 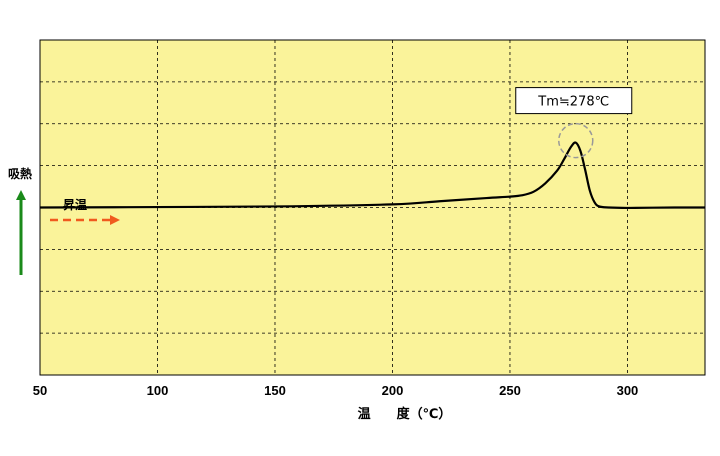 I want to click on heating-arrow-head, so click(x=115, y=220).